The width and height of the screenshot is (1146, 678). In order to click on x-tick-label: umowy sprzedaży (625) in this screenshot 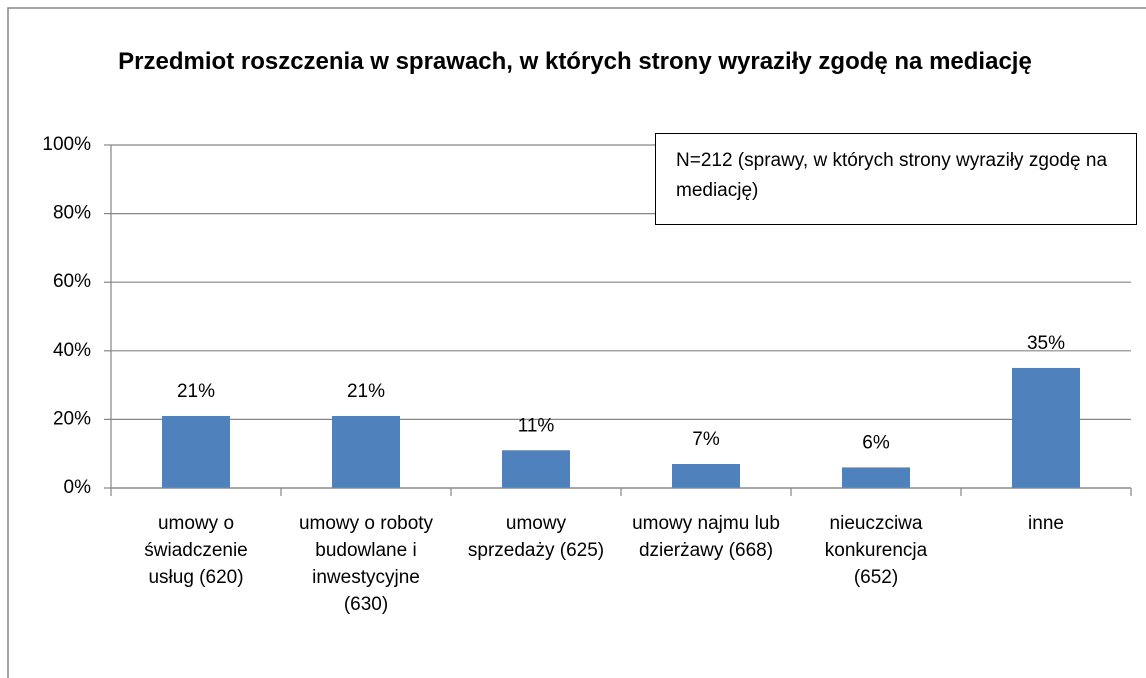, I will do `click(536, 537)`.